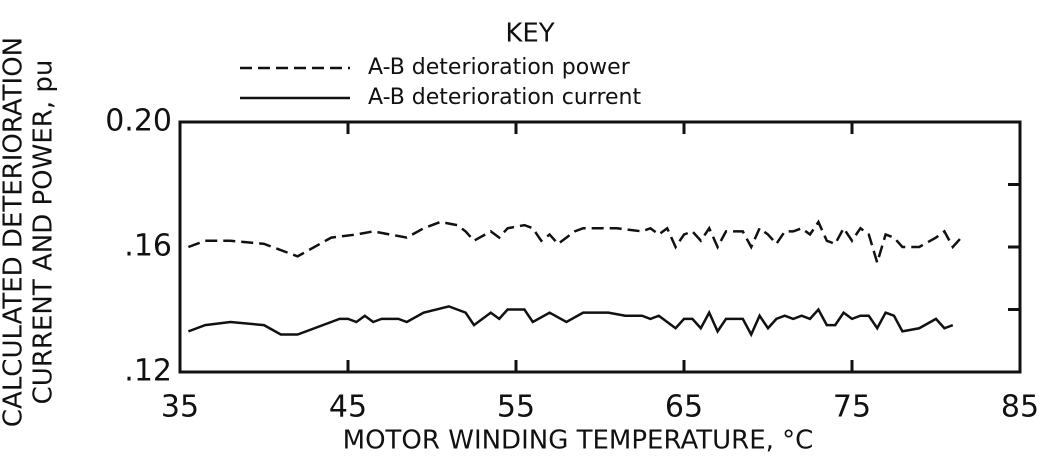 The width and height of the screenshot is (1039, 465). Describe the element at coordinates (148, 246) in the screenshot. I see `y-tick-label: .16` at that location.